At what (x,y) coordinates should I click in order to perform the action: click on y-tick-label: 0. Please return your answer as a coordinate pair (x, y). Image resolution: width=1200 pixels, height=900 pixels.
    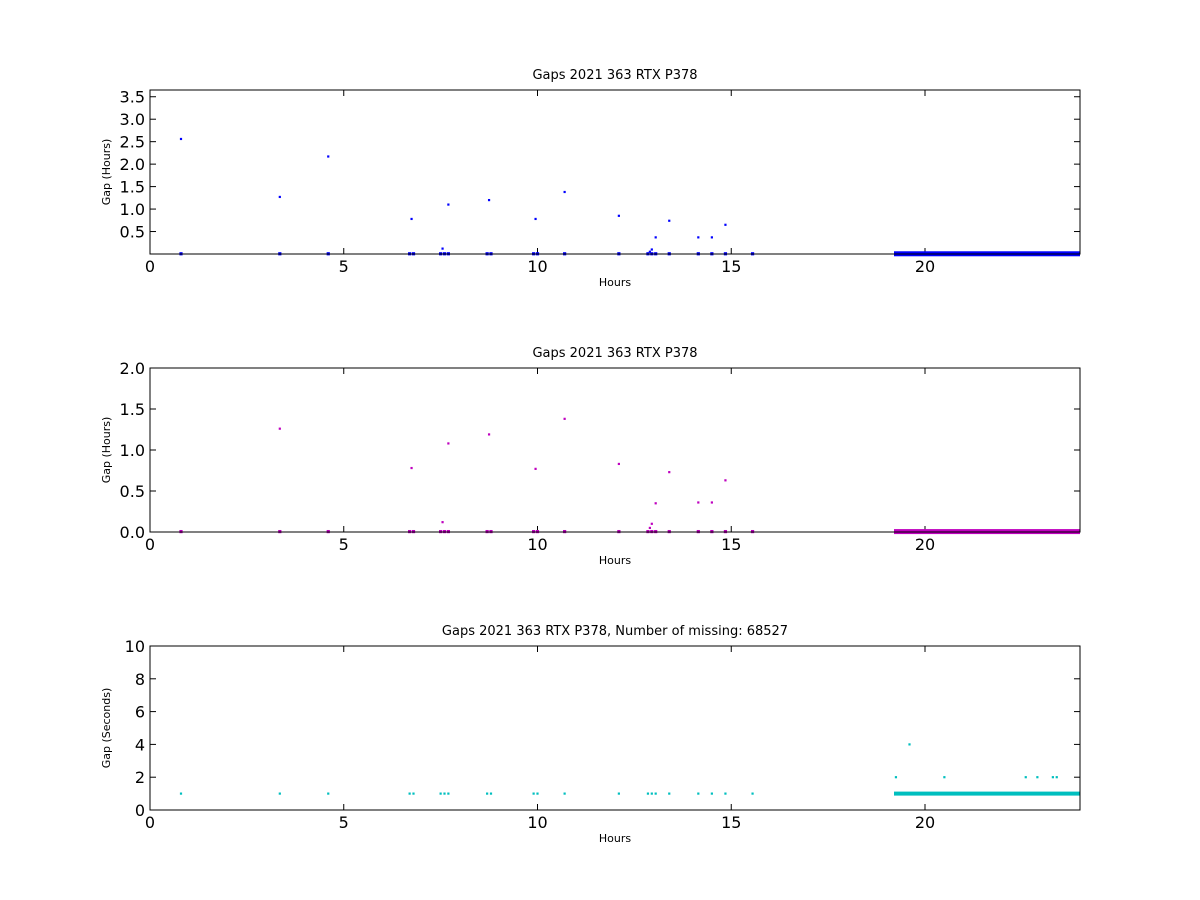
    Looking at the image, I should click on (140, 810).